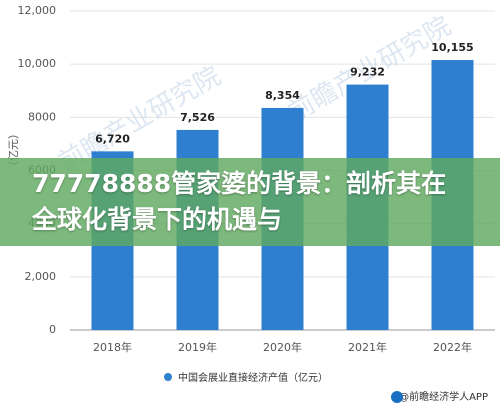 The width and height of the screenshot is (500, 409). Describe the element at coordinates (282, 347) in the screenshot. I see `x-tick-label: 2020年` at that location.